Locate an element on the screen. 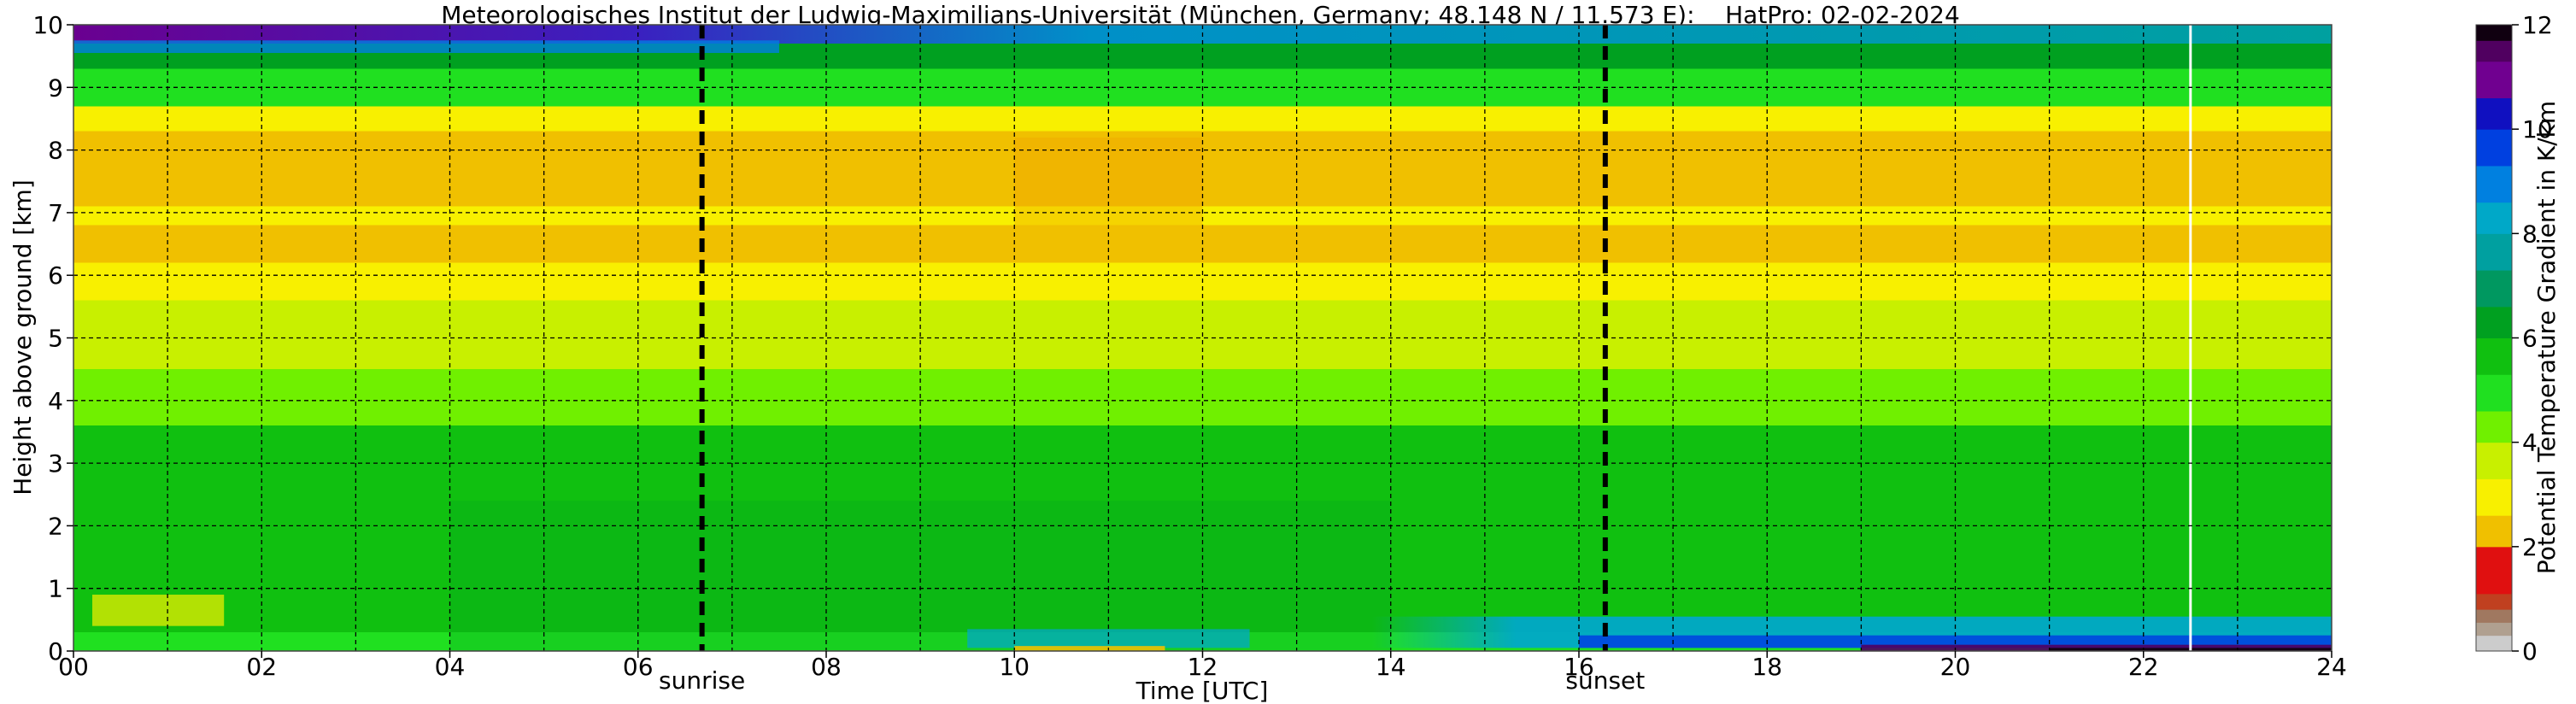  x-tick-label: 14 is located at coordinates (1391, 667).